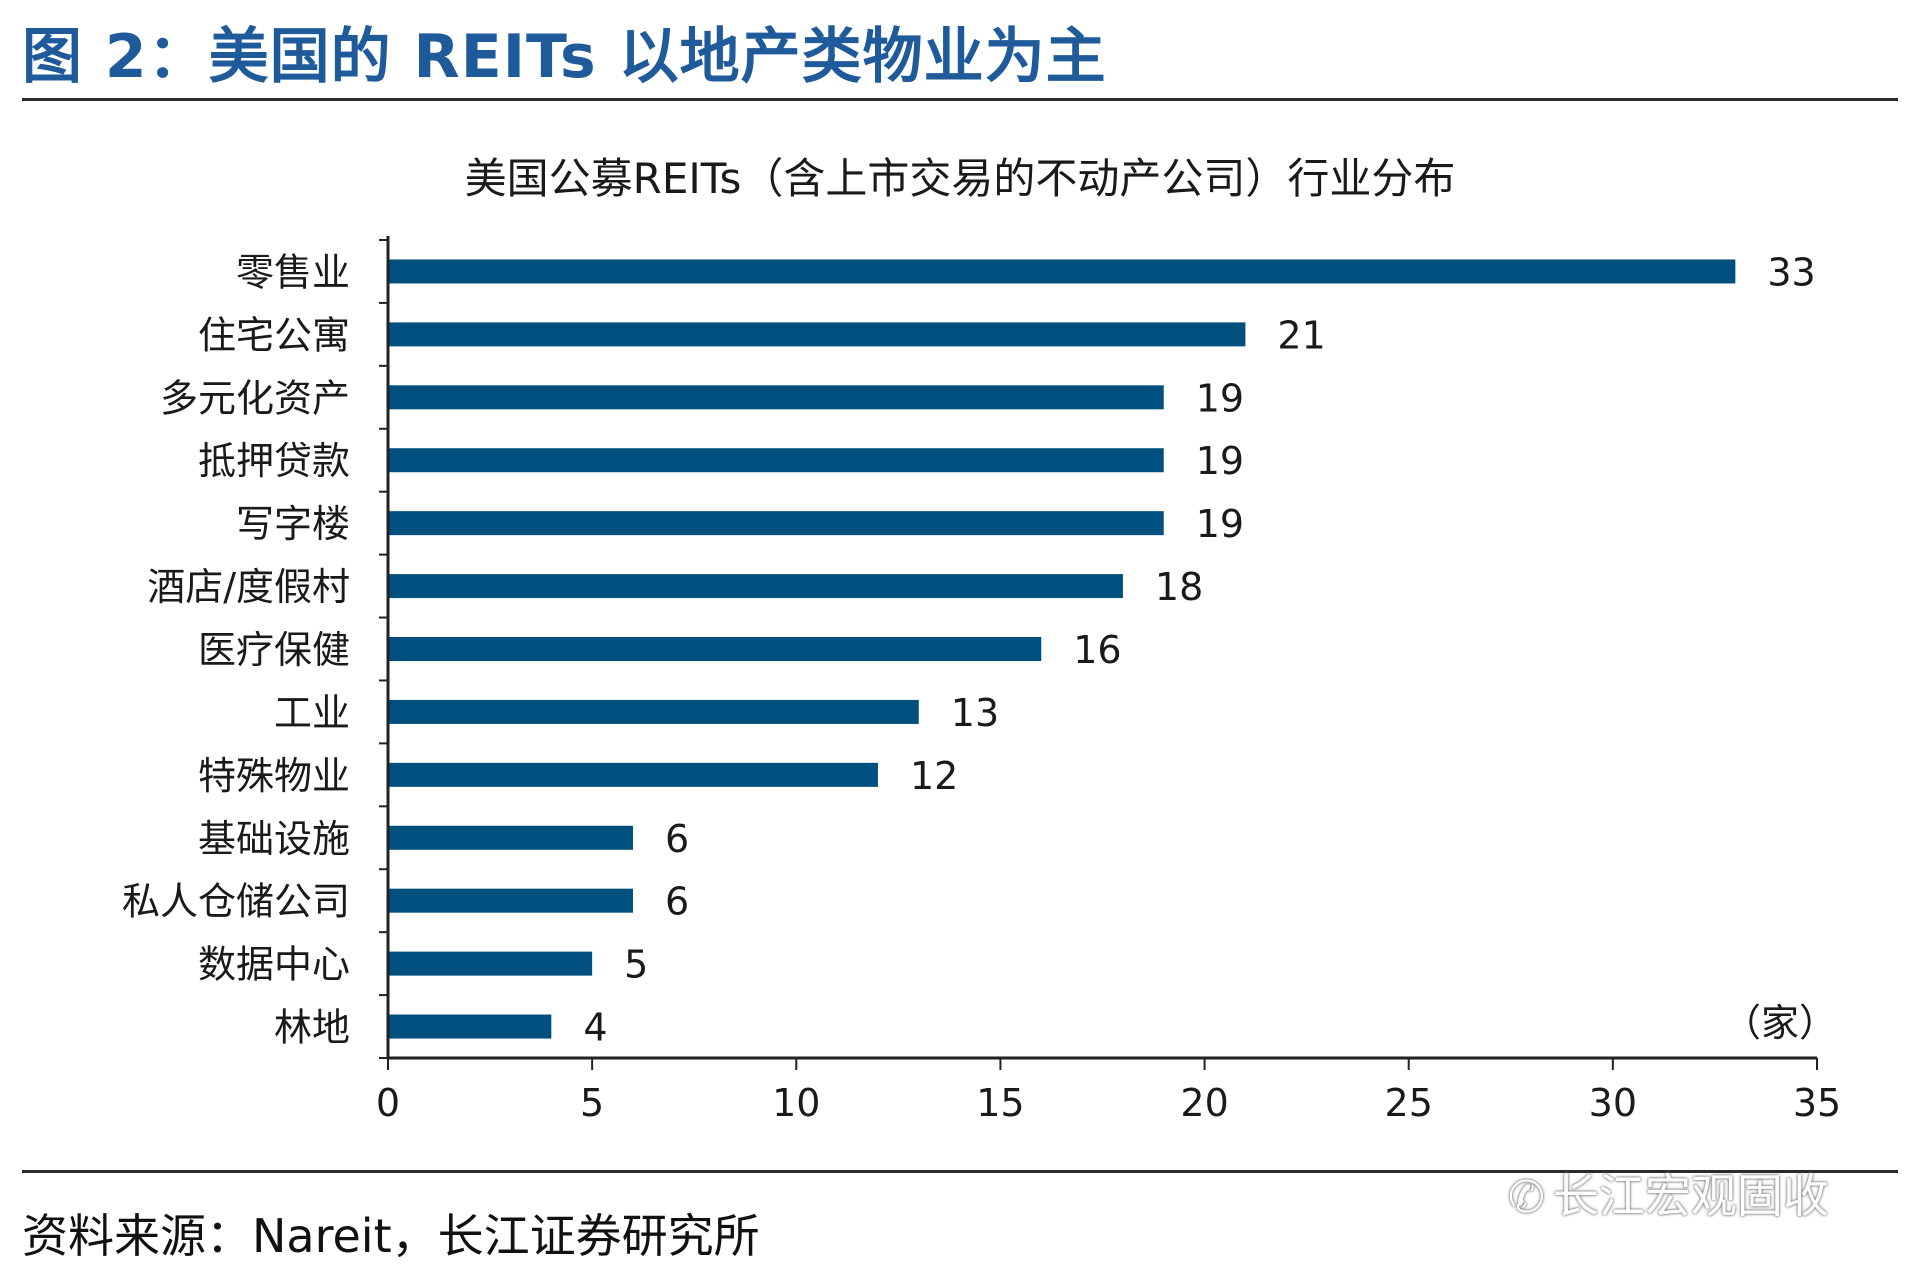 This screenshot has height=1266, width=1920. Describe the element at coordinates (1179, 587) in the screenshot. I see `data-label: 18` at that location.